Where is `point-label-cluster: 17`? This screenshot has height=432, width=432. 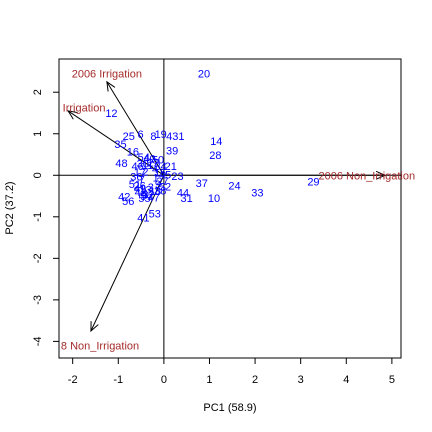 point-label-cluster: 17 is located at coordinates (140, 173).